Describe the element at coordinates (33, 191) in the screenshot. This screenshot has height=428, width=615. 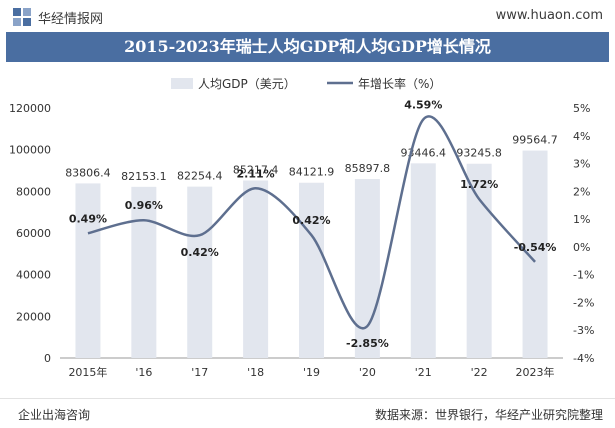
I see `left-tick-label: 80000` at that location.